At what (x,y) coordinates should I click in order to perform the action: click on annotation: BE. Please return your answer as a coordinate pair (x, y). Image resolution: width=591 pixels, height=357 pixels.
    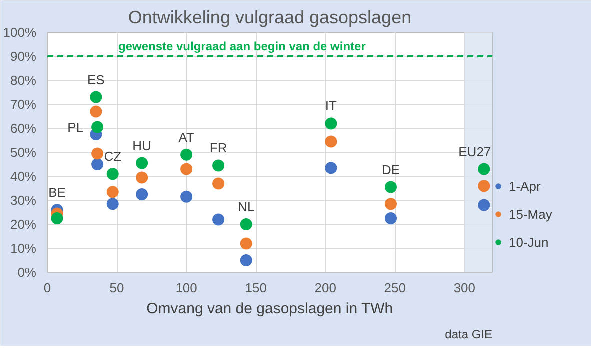
    Looking at the image, I should click on (57, 192).